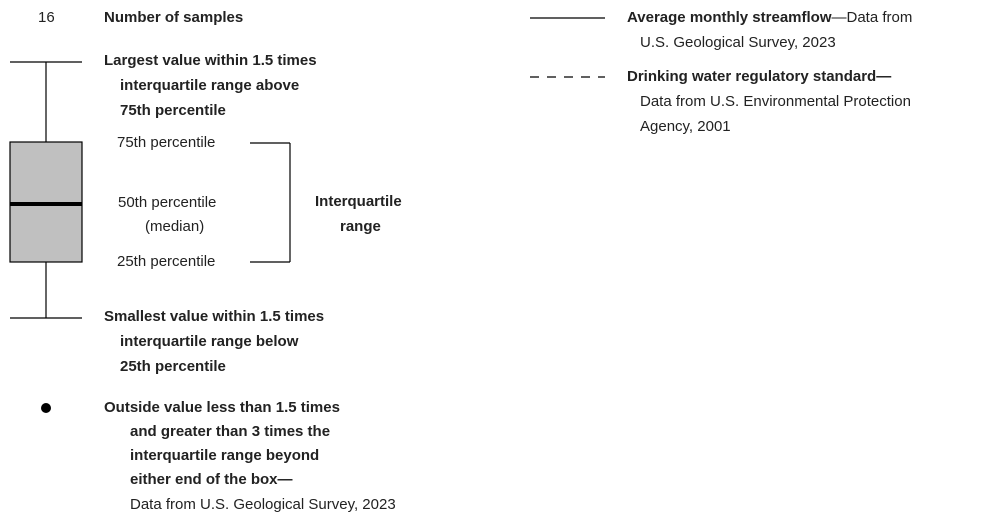 Image resolution: width=1000 pixels, height=521 pixels. I want to click on p50-label: (median), so click(174, 226).